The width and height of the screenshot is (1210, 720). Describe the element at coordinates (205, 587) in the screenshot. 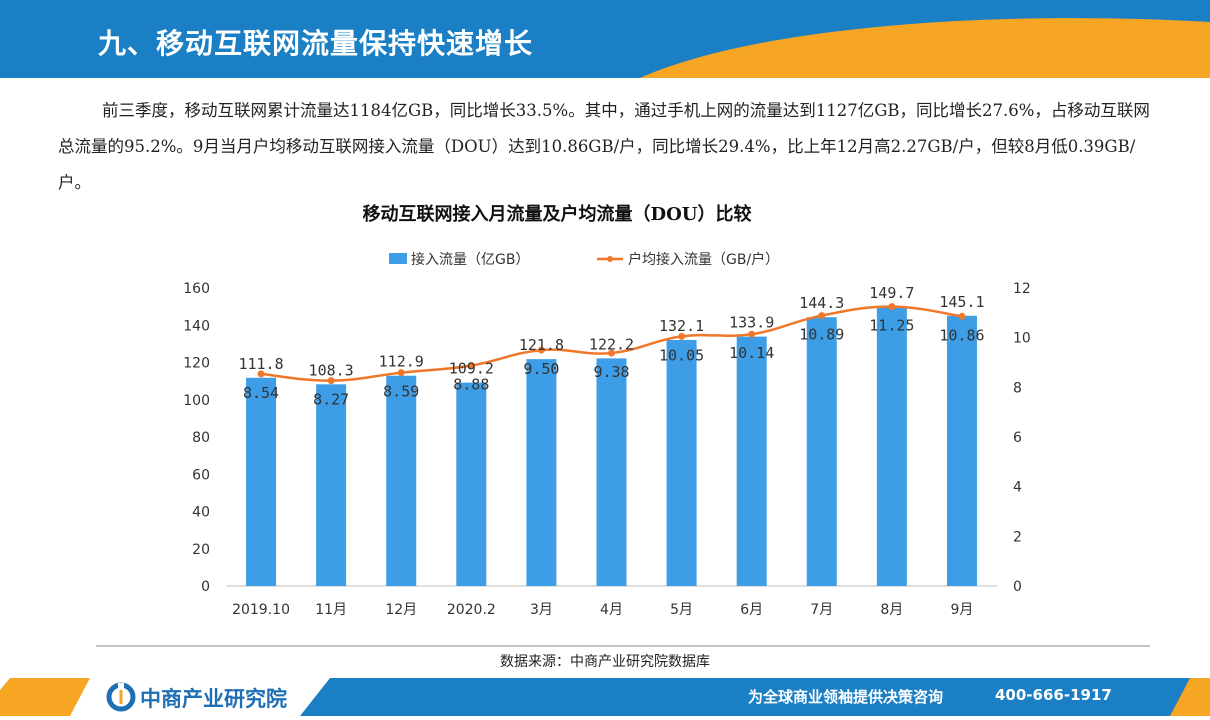

I see `y-left-tick-label: 0` at that location.